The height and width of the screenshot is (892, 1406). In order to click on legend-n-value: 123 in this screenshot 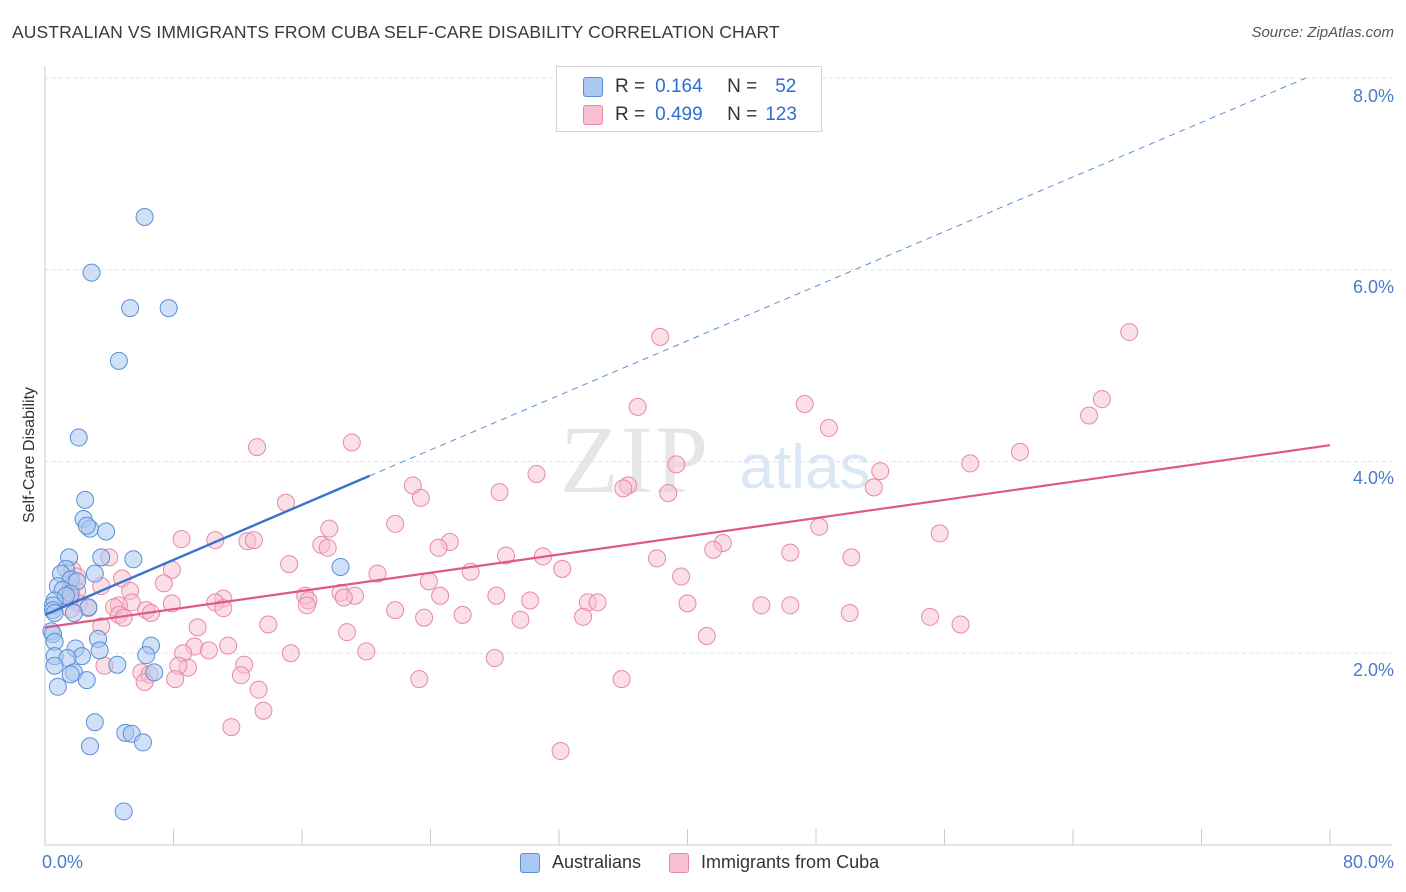, I will do `click(781, 114)`.